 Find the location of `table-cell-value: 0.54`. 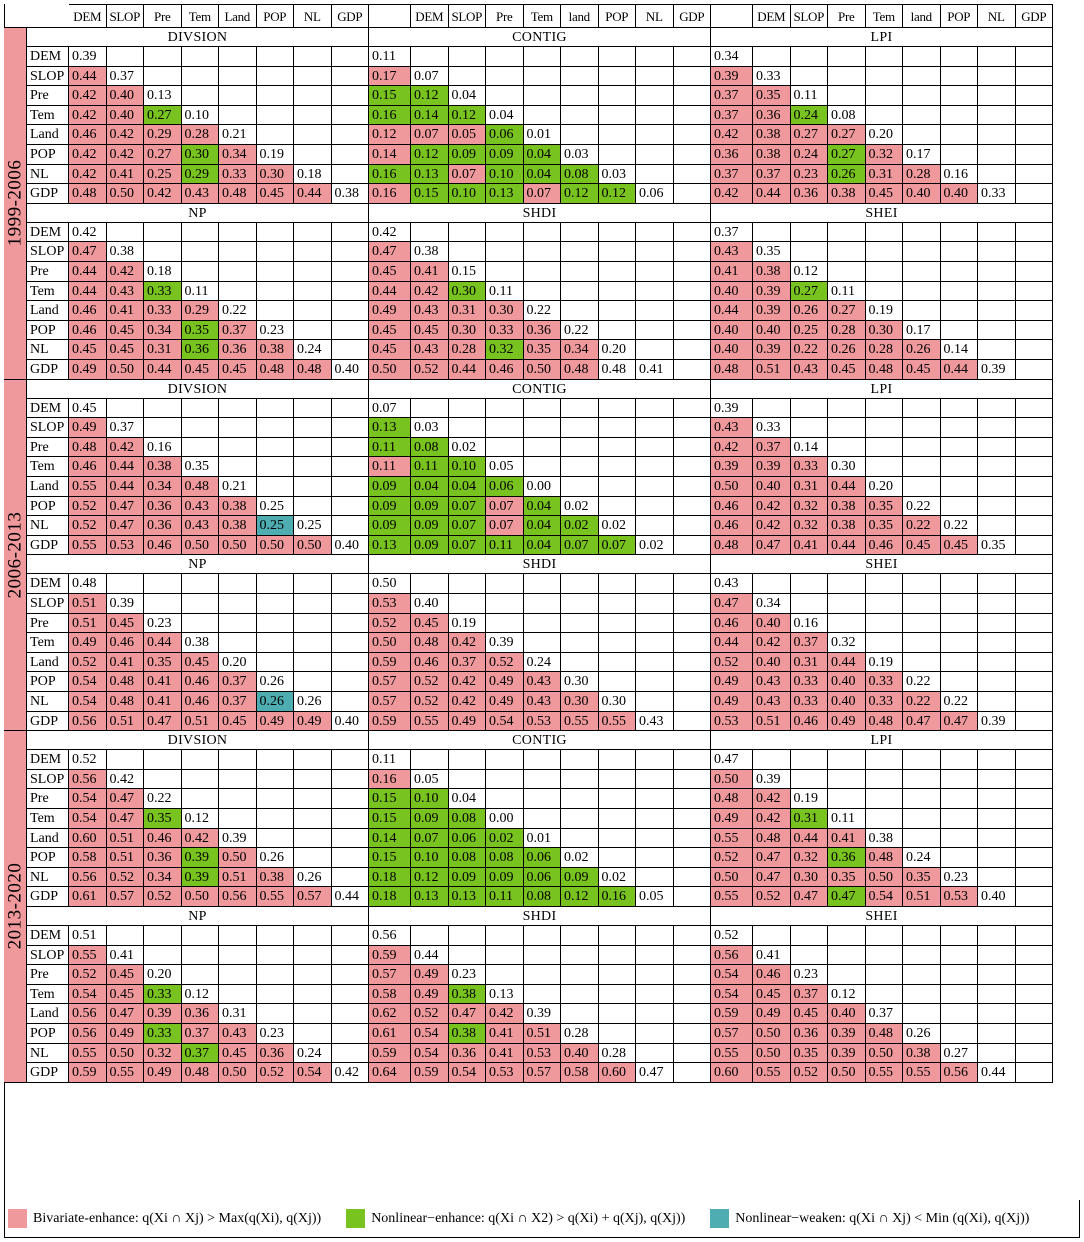

table-cell-value: 0.54 is located at coordinates (505, 721).